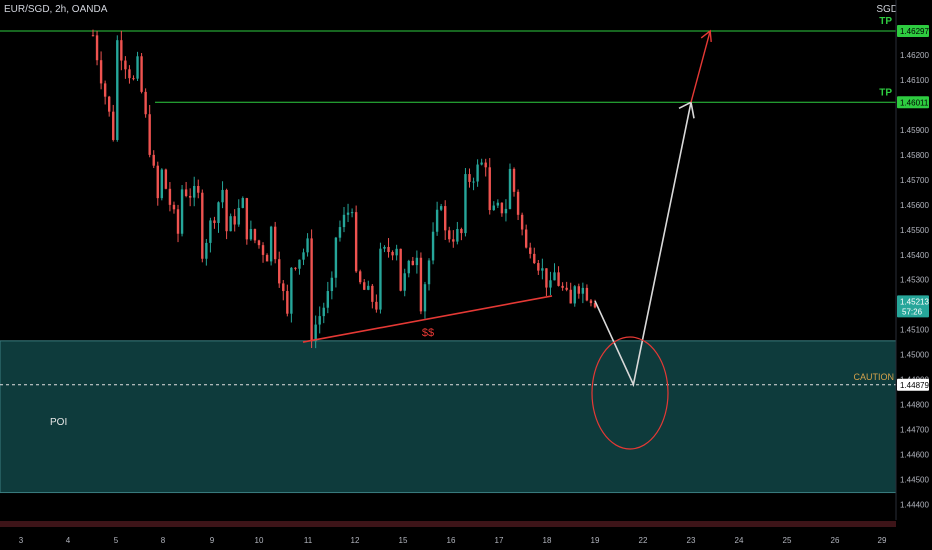  What do you see at coordinates (914, 330) in the screenshot?
I see `y-tick-label: 1.45100` at bounding box center [914, 330].